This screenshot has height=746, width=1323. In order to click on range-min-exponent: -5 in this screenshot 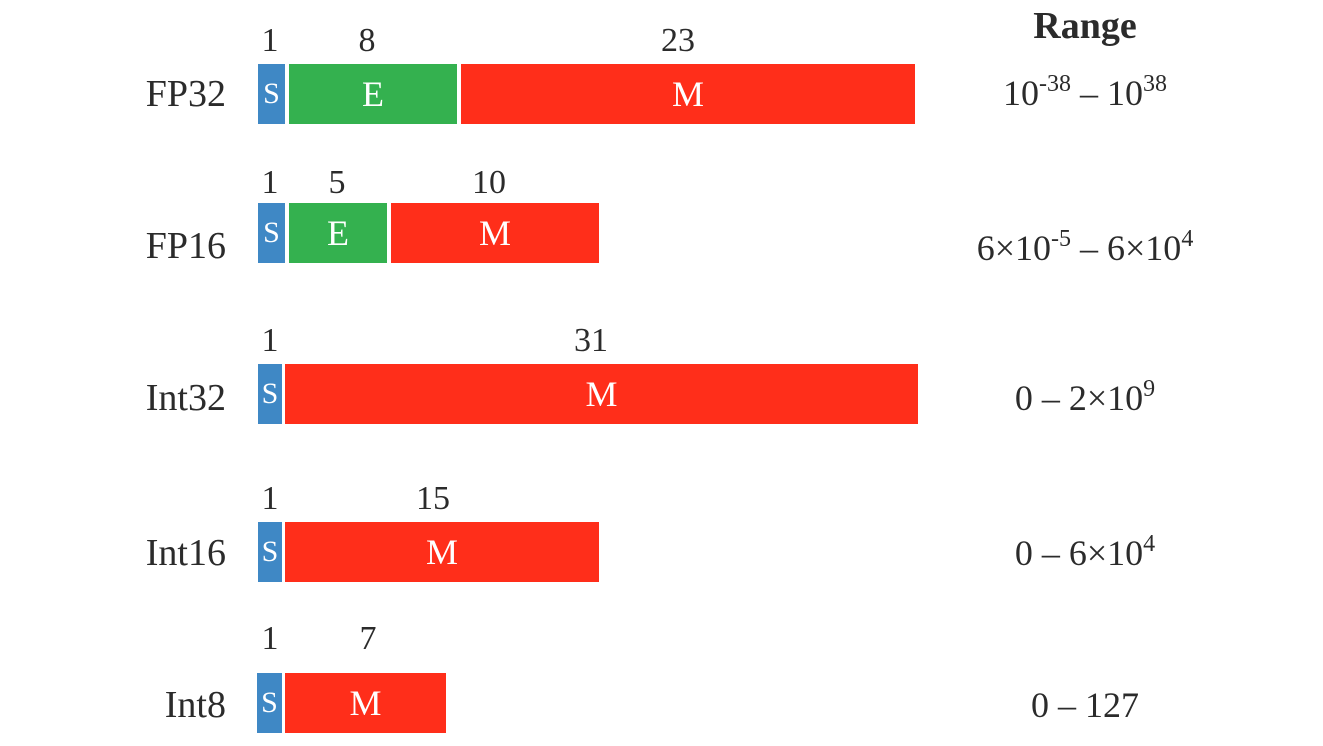, I will do `click(1061, 239)`.